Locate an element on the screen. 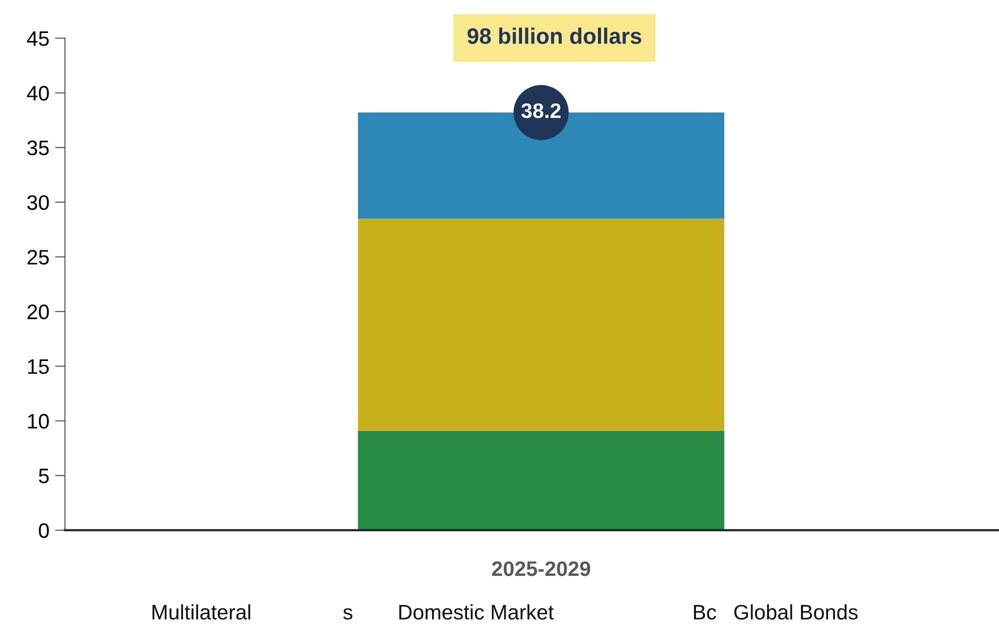 This screenshot has height=626, width=999. annotation: 98 billion dollars is located at coordinates (555, 36).